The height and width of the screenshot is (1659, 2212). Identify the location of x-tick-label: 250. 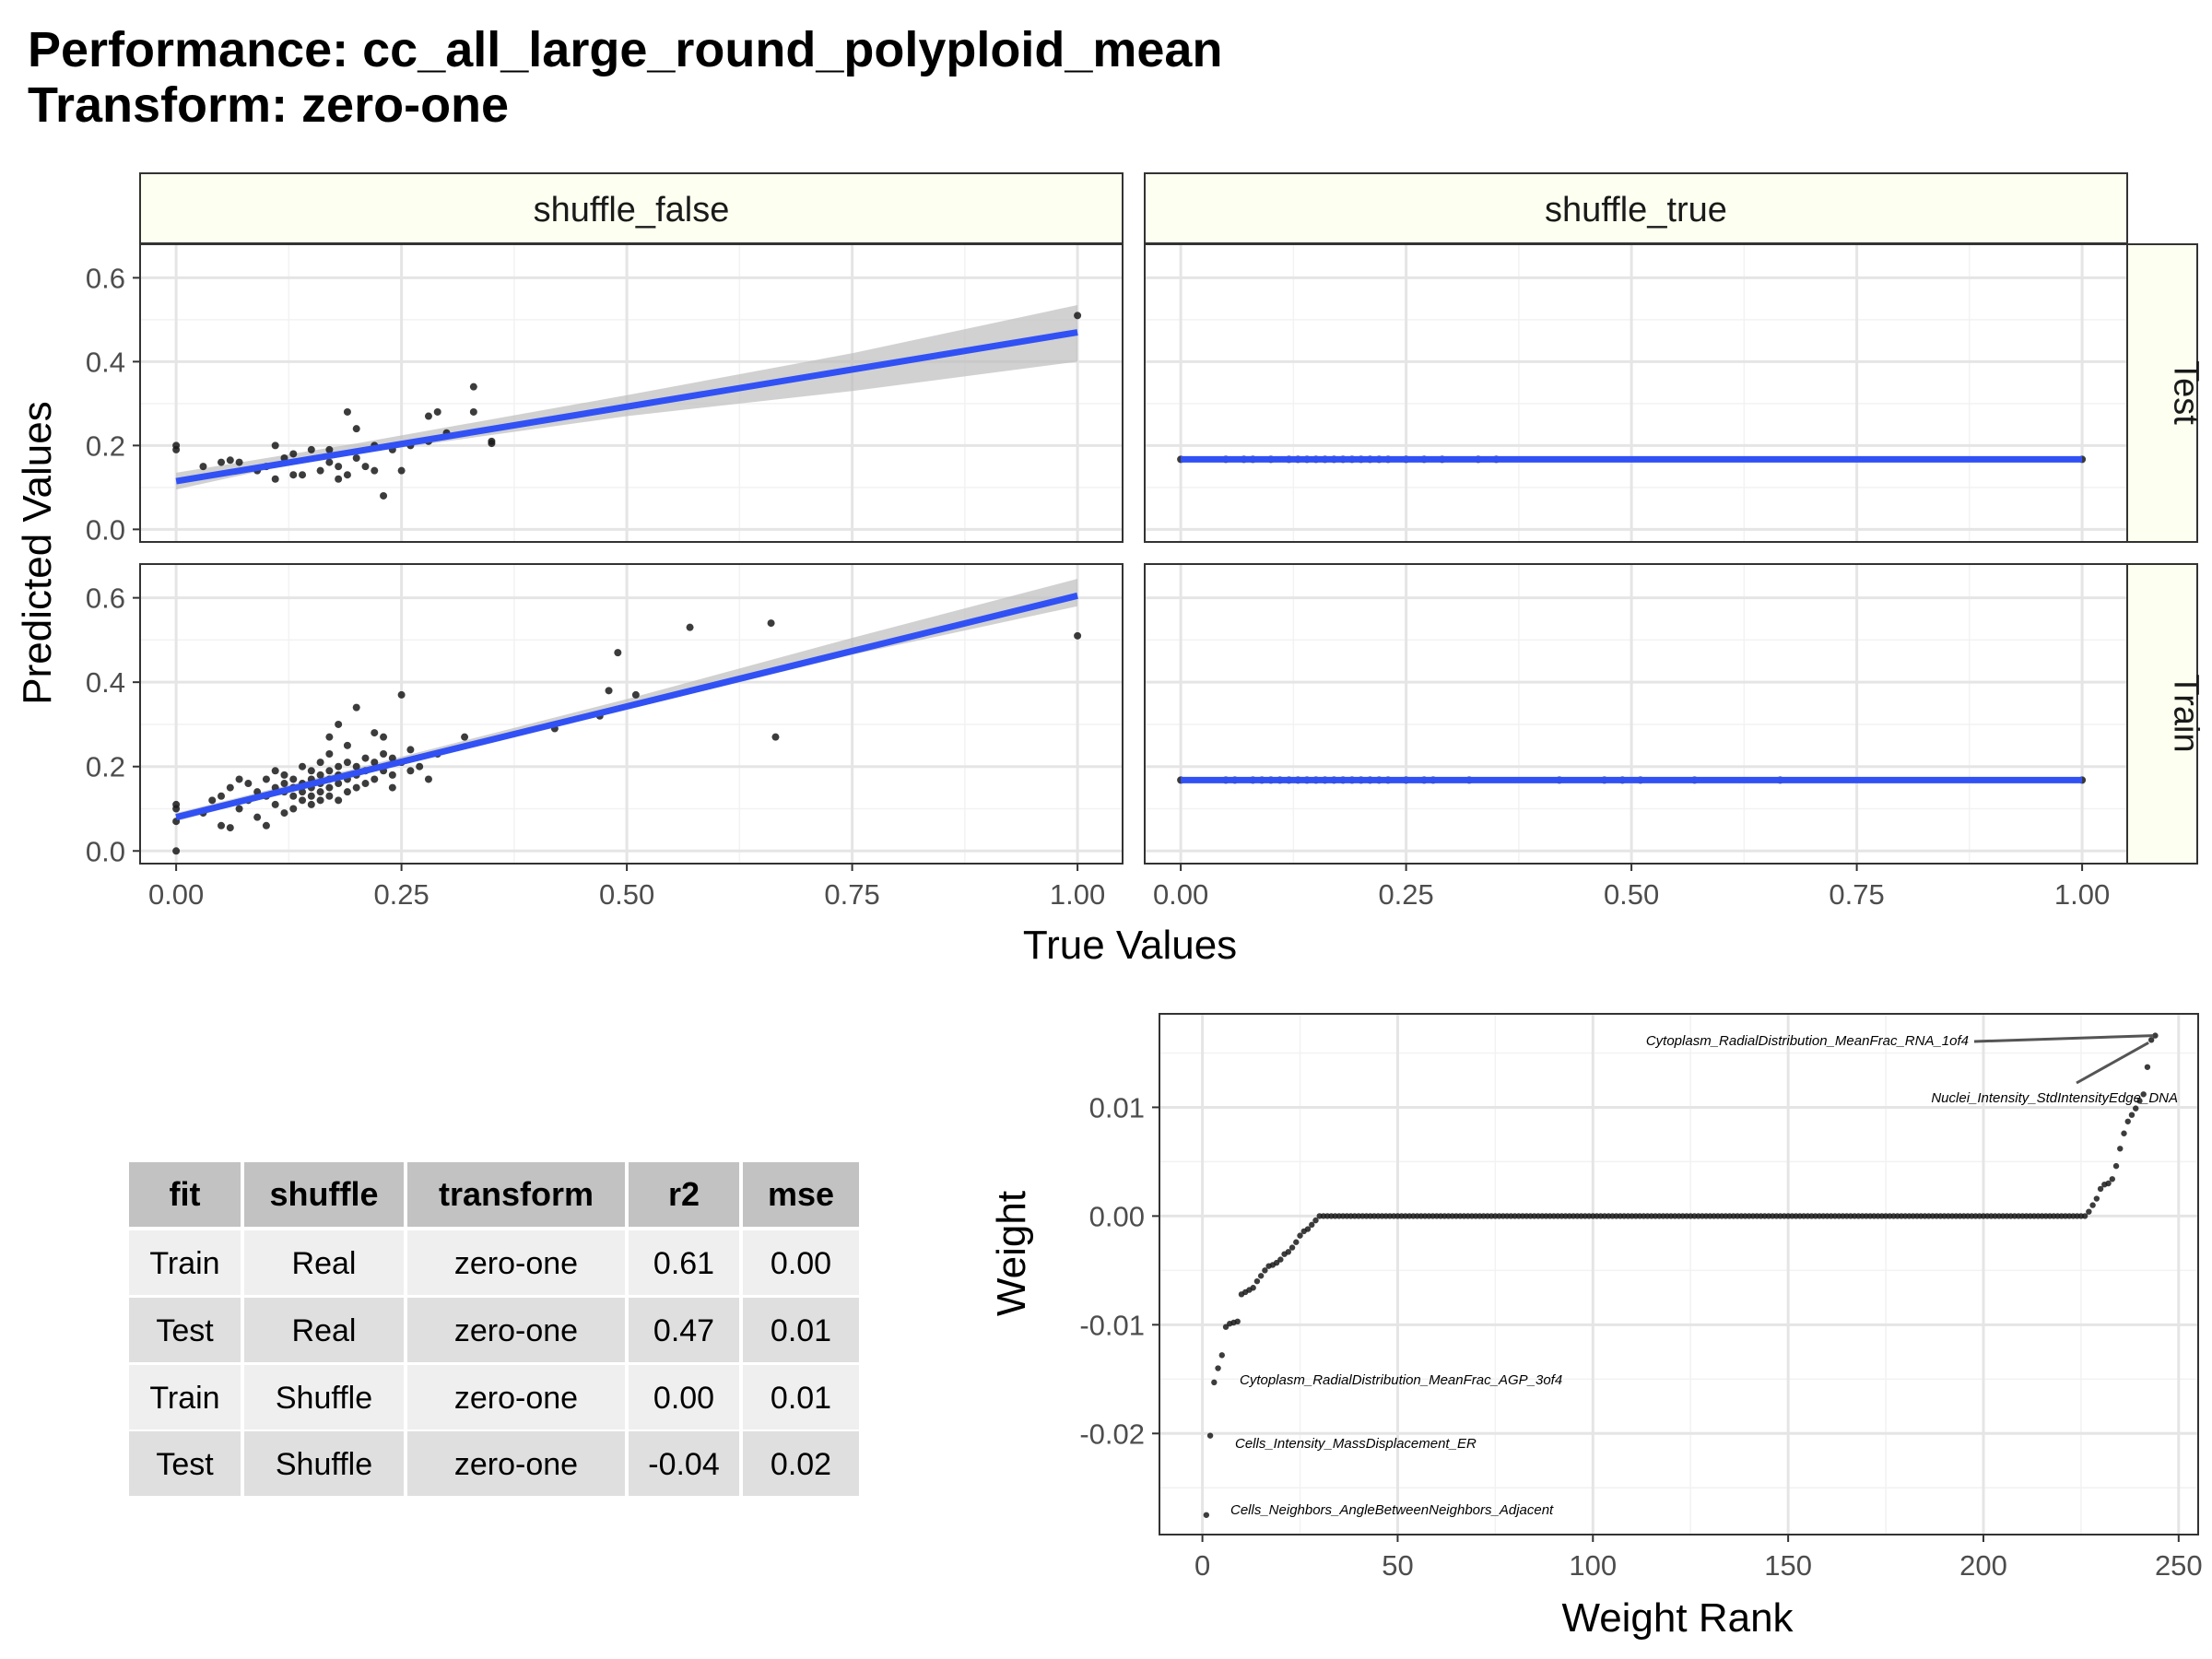
(2179, 1565).